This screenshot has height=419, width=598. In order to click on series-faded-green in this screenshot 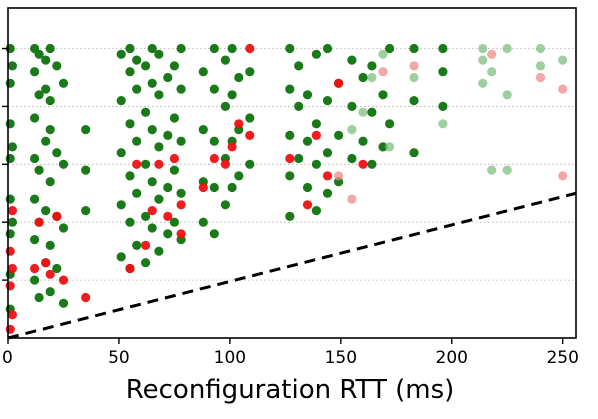, I will do `click(457, 109)`.